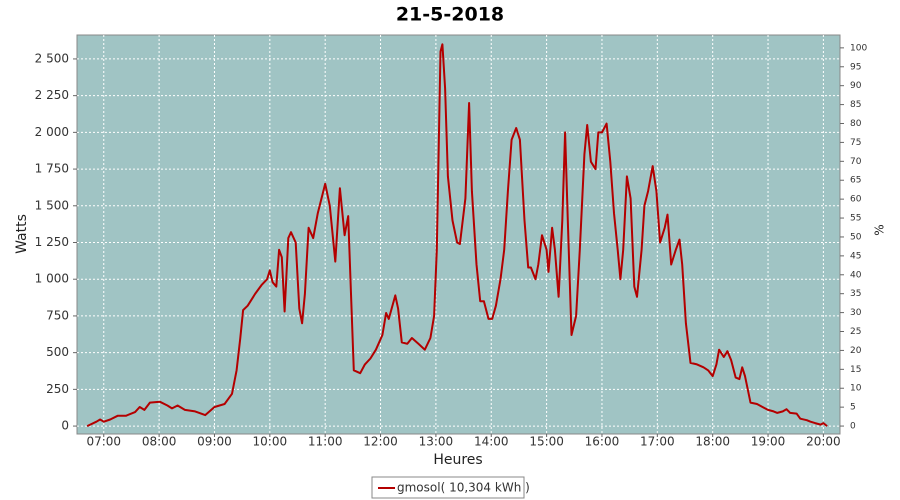 This screenshot has height=500, width=900. I want to click on y2-tick-label: 60, so click(856, 200).